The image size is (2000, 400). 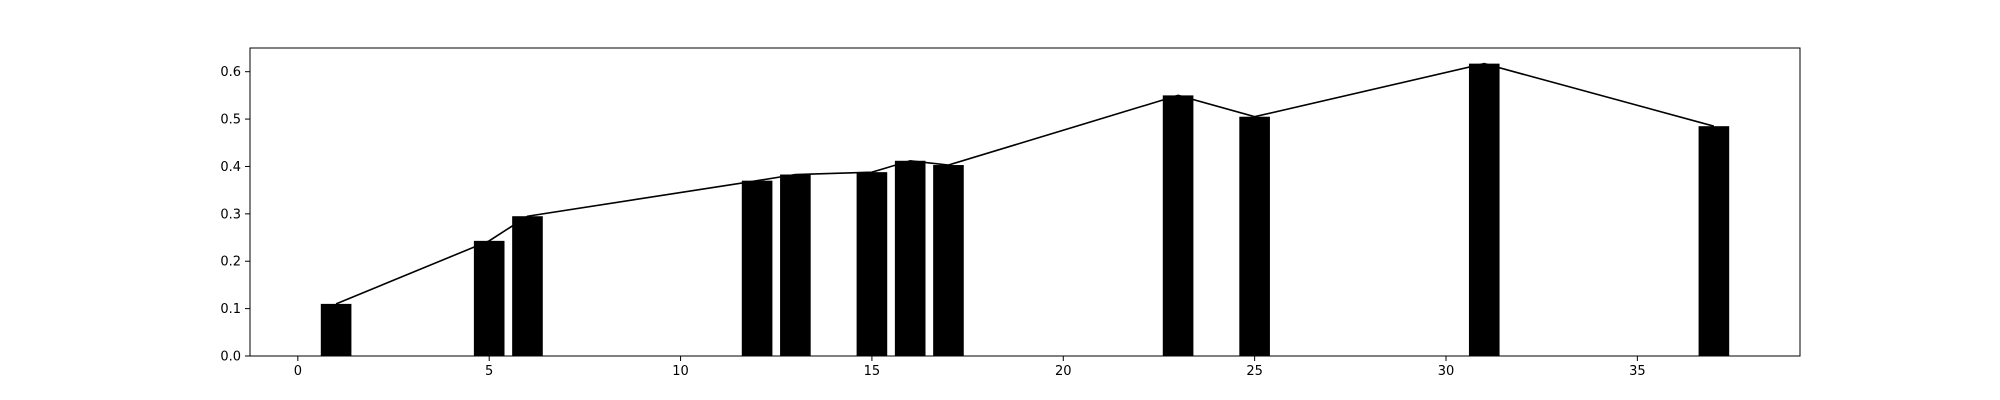 What do you see at coordinates (1063, 371) in the screenshot?
I see `x-tick-label-4: 20` at bounding box center [1063, 371].